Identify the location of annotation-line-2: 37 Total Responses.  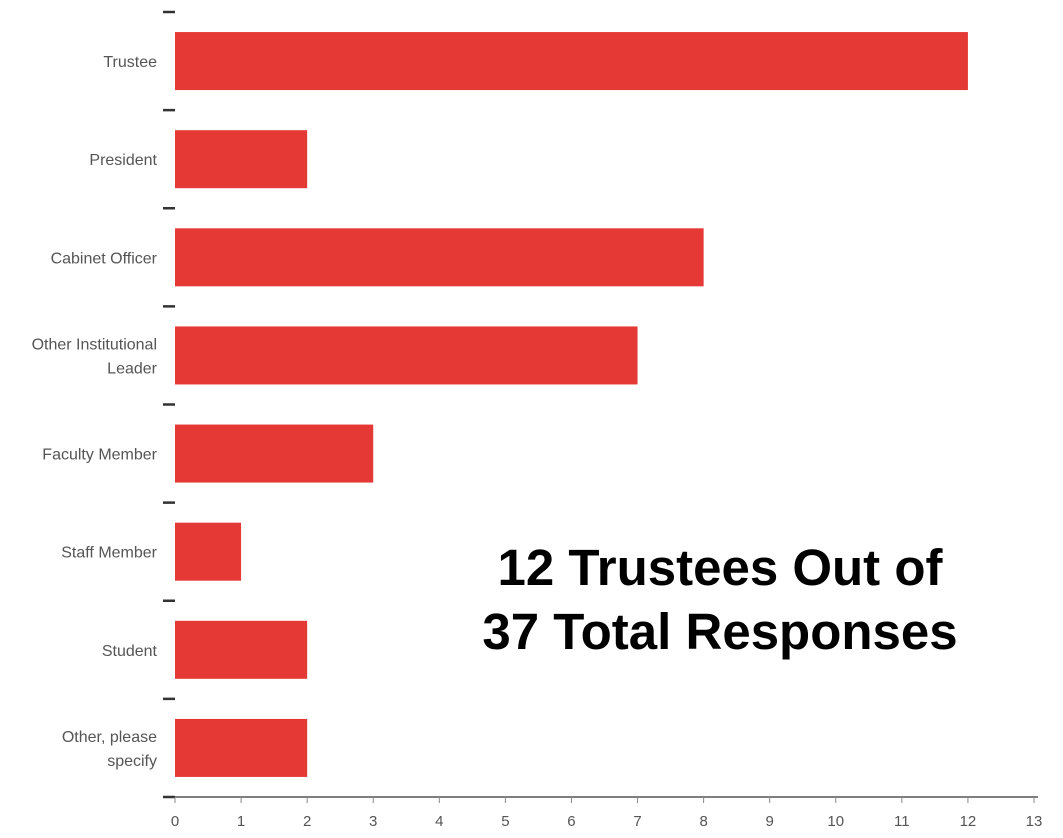
(720, 631).